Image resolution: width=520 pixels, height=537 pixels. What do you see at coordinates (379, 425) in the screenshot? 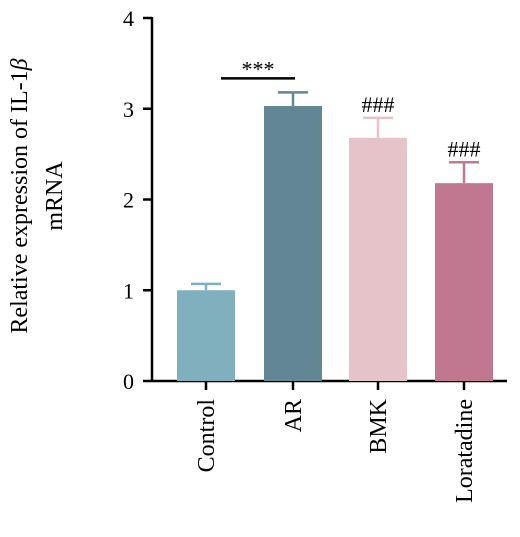
I see `x-tick-label-bmk: BMK` at bounding box center [379, 425].